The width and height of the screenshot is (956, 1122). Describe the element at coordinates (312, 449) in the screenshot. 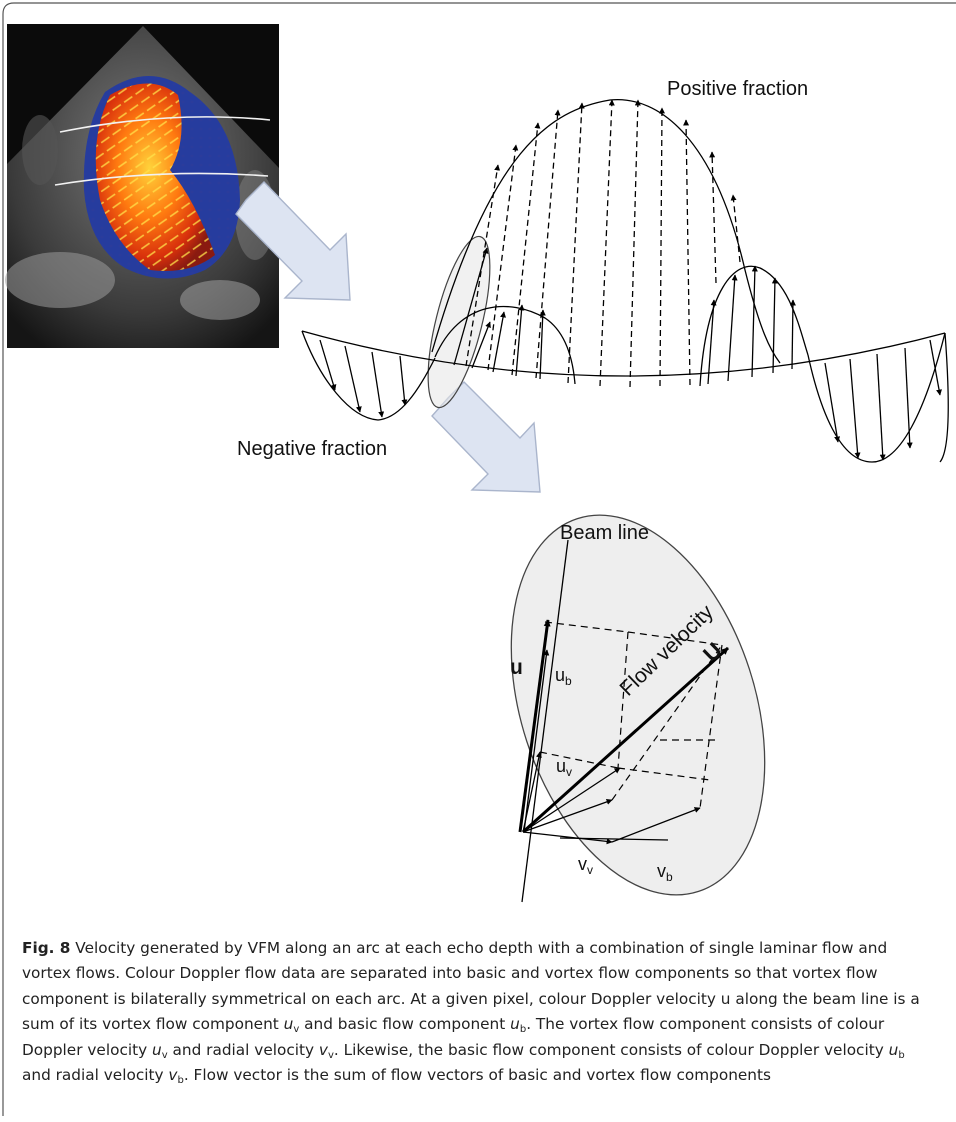

I see `label-negative-fraction: Negative fraction` at that location.